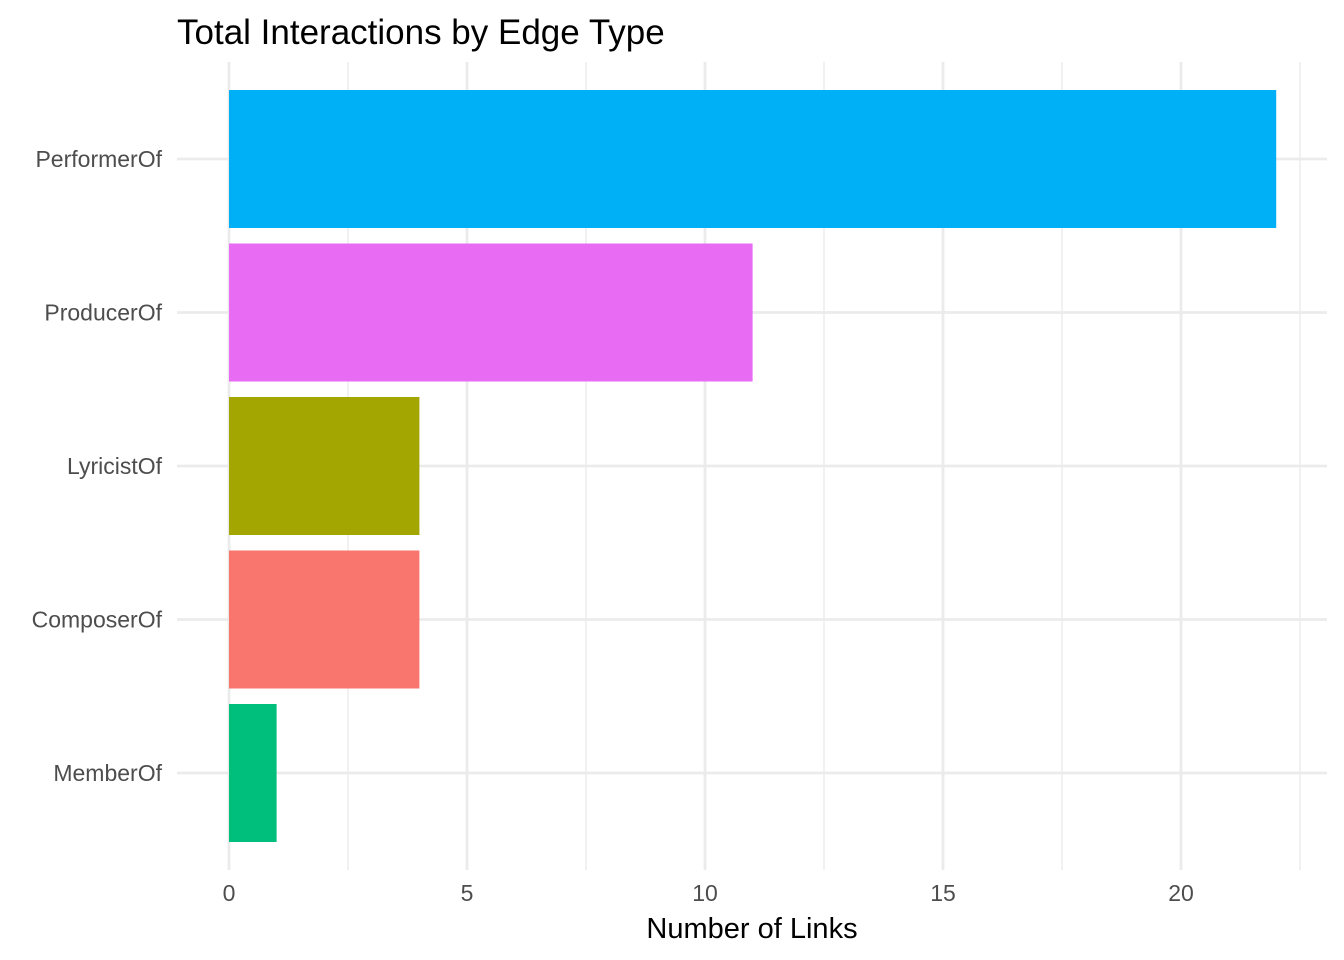 The image size is (1344, 960). I want to click on y-tick-label: MemberOf, so click(107, 773).